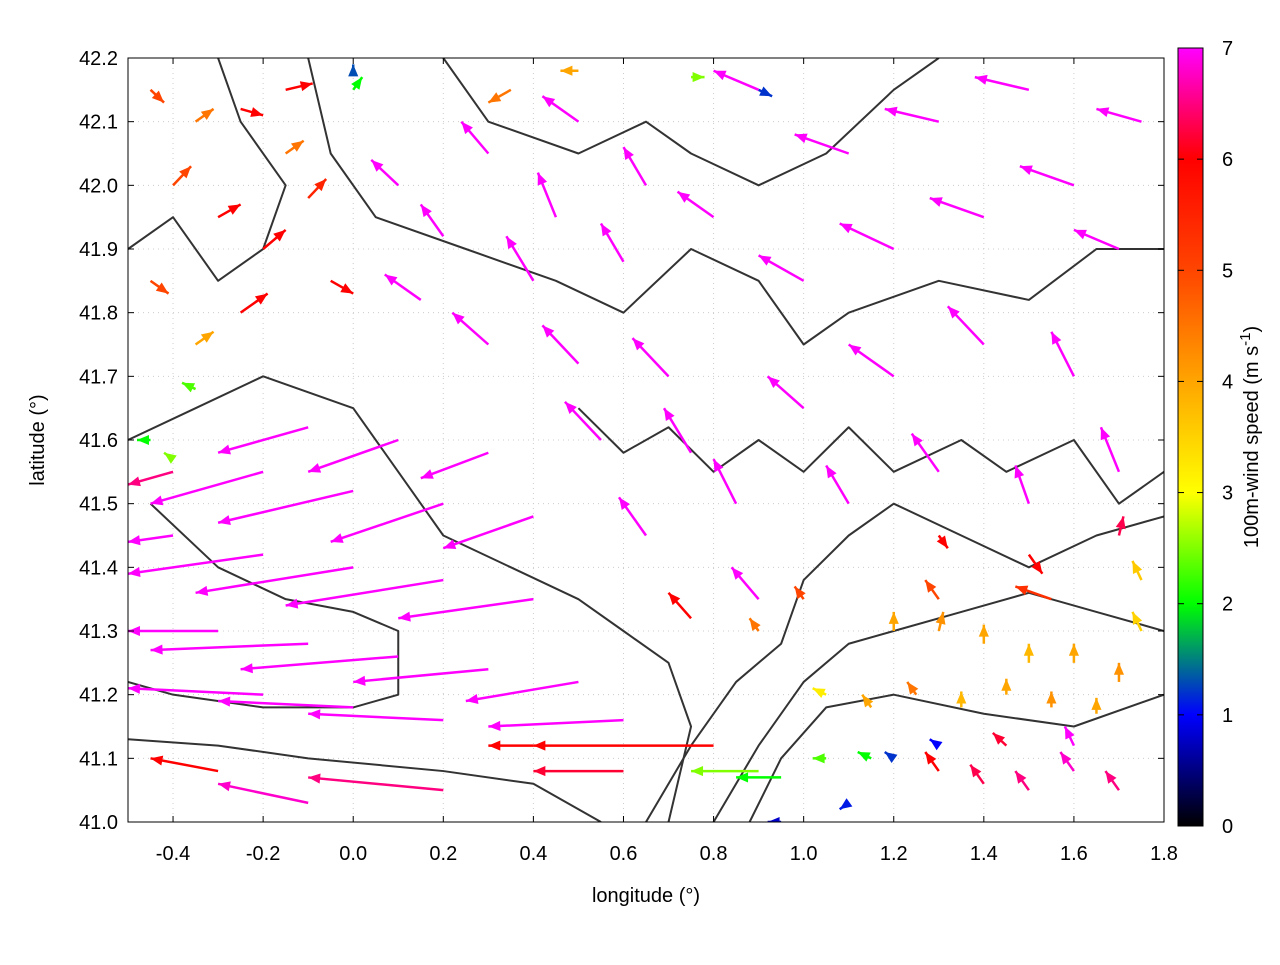 This screenshot has width=1280, height=965. I want to click on x-tick-label: 0.0, so click(353, 854).